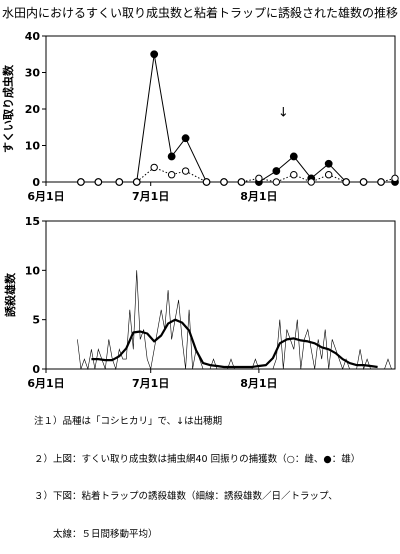 This screenshot has height=554, width=400. Describe the element at coordinates (36, 182) in the screenshot. I see `upper-y-tick-label: 0` at that location.